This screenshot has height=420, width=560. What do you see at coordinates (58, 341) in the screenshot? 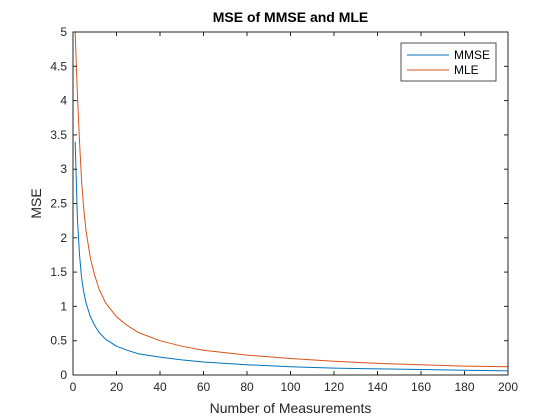
I see `y-tick-label: 0.5` at bounding box center [58, 341].